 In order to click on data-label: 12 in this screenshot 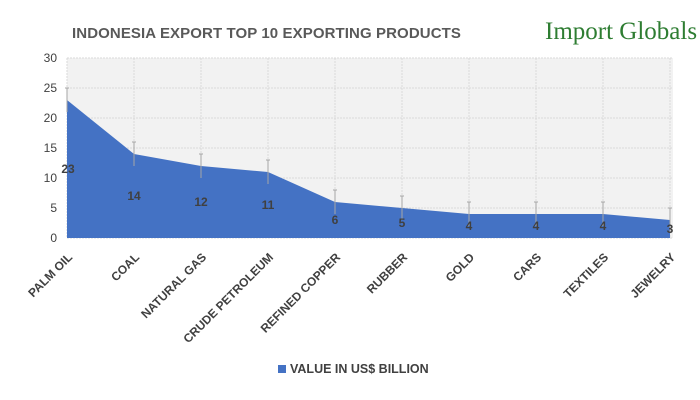, I will do `click(201, 202)`.